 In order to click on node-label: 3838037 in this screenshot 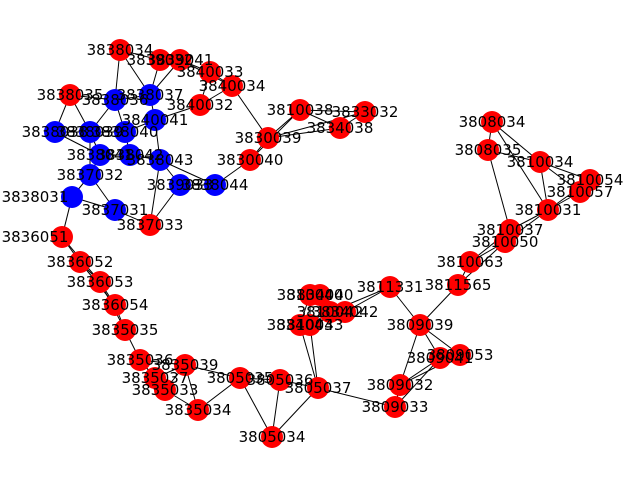, I will do `click(150, 95)`.